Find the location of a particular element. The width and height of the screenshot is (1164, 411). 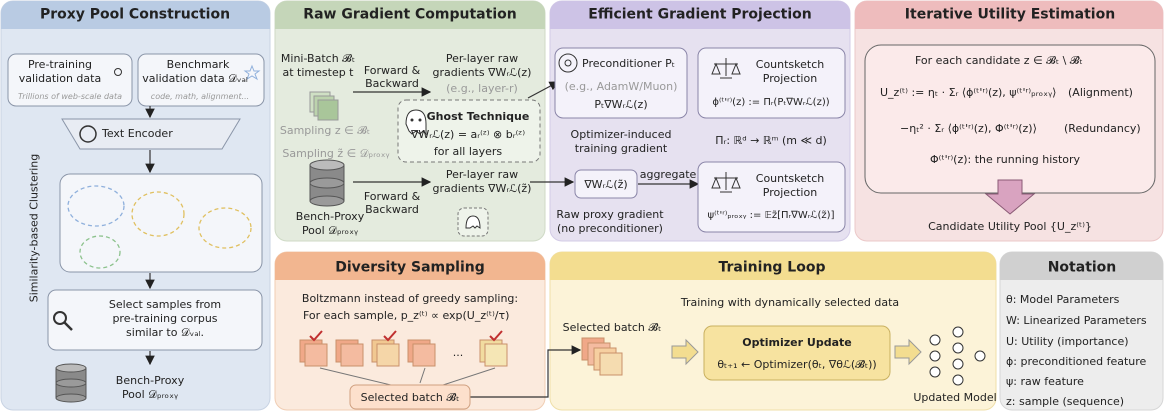

note: (e.g., layer-r) is located at coordinates (482, 88).